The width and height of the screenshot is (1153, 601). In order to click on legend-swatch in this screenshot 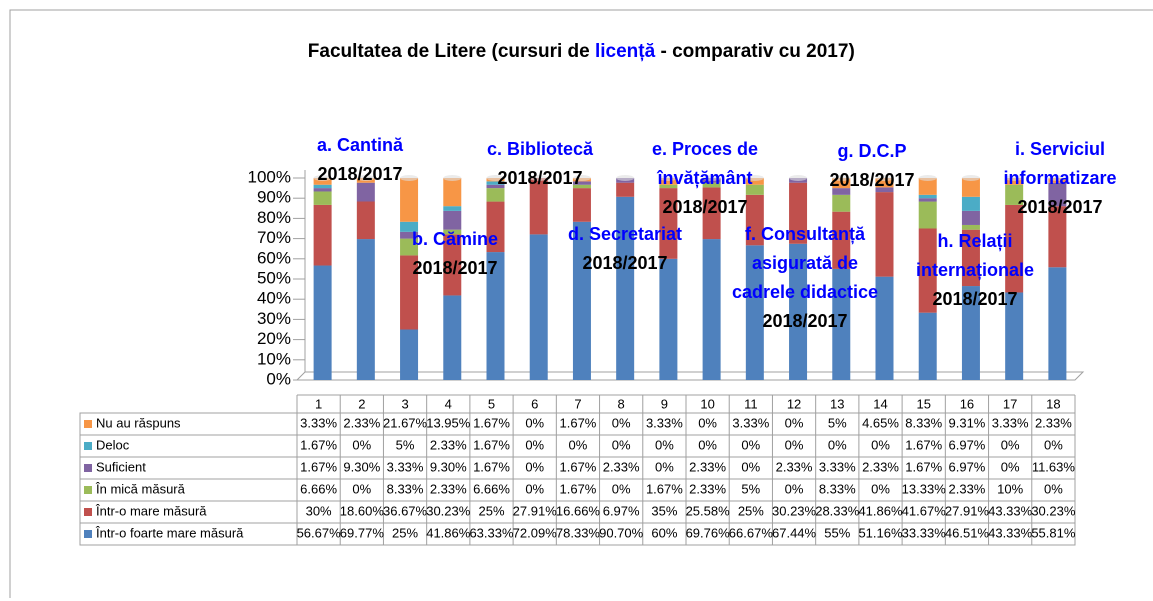, I will do `click(88, 512)`.